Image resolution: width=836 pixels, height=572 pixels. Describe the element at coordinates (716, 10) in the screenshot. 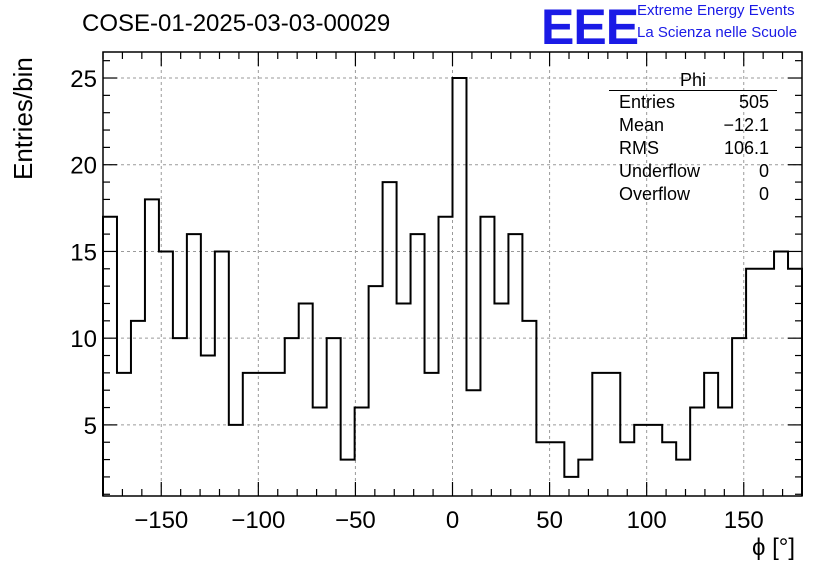

I see `logo-line-1: Extreme Energy Events` at that location.